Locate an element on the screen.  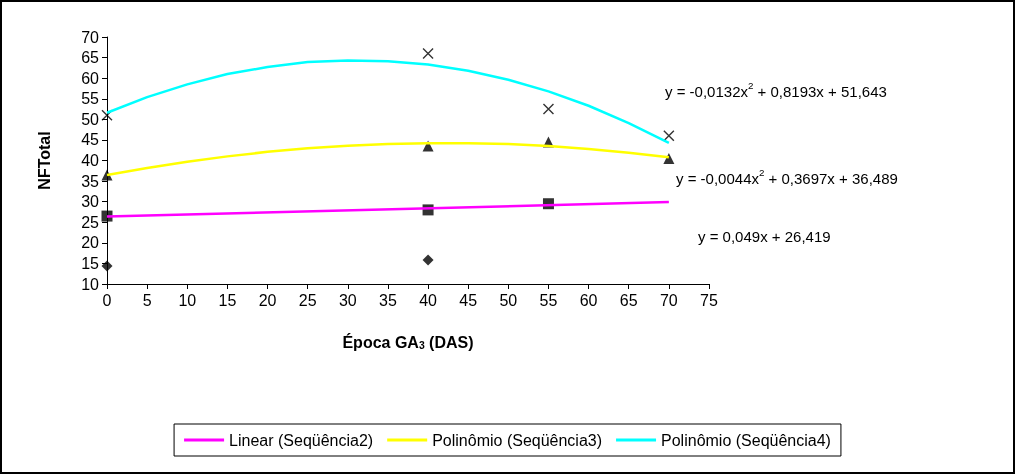
legend-label: Linear (Seqüência2) is located at coordinates (301, 440).